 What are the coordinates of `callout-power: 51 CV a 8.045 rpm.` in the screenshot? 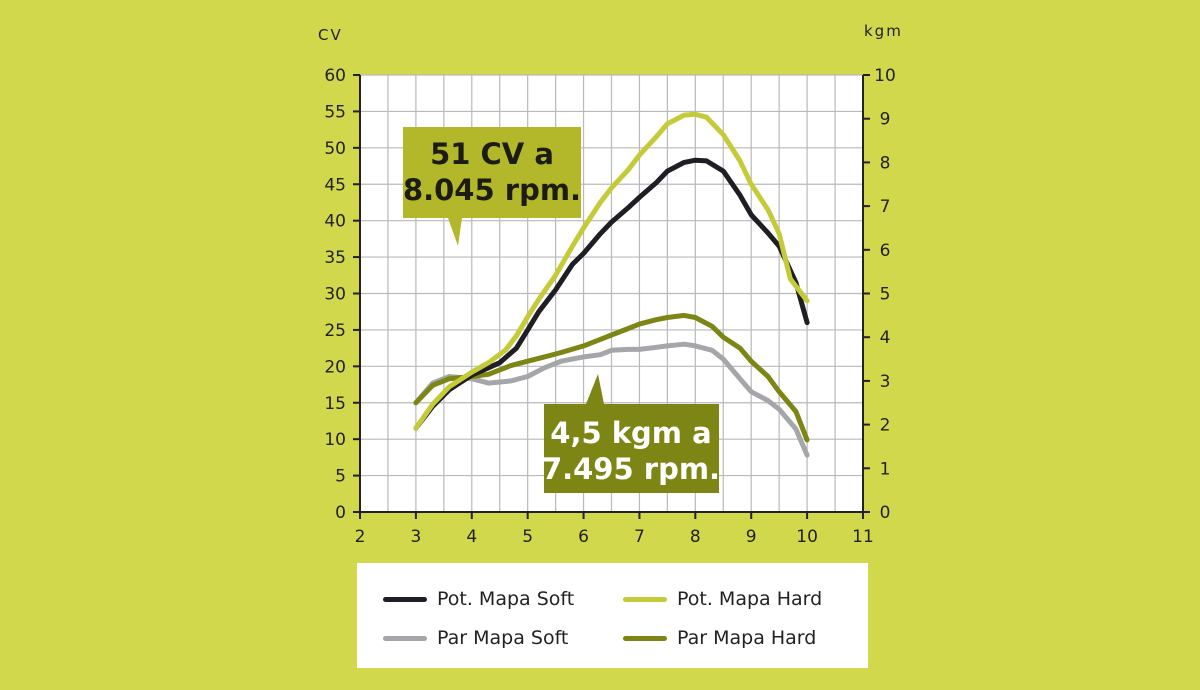 It's located at (492, 186).